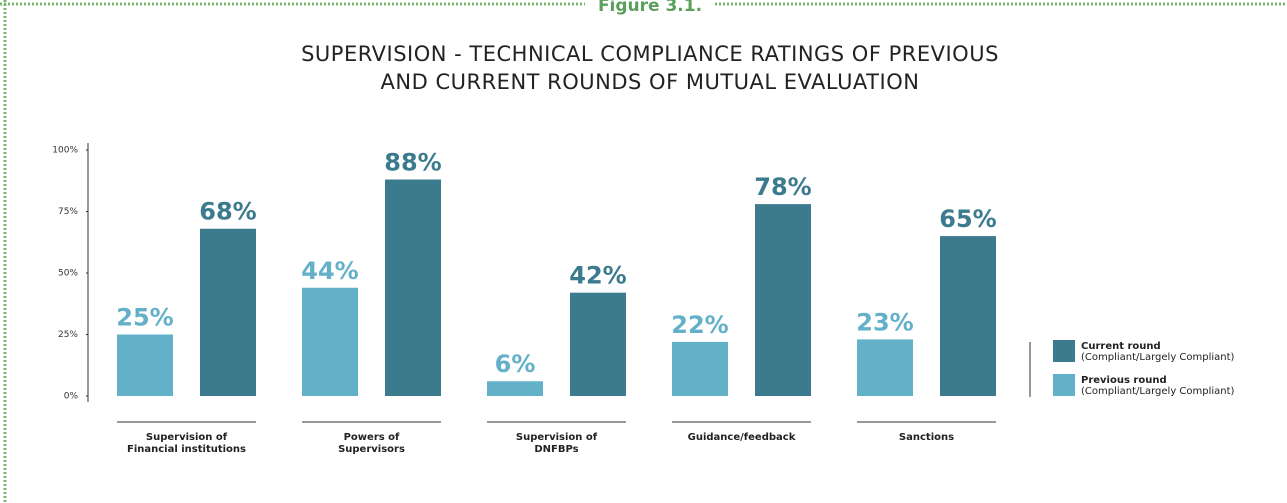 This screenshot has height=503, width=1287. Describe the element at coordinates (926, 437) in the screenshot. I see `x-tick-label: Sanctions` at that location.